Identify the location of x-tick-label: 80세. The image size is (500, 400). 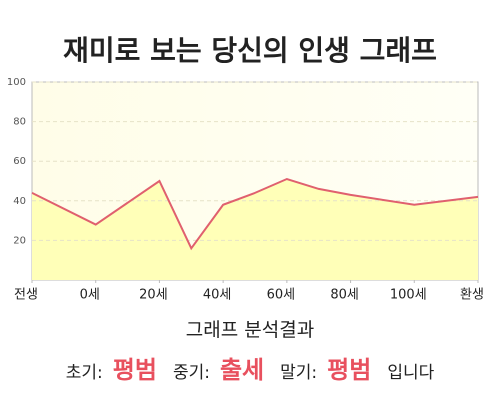
(344, 295).